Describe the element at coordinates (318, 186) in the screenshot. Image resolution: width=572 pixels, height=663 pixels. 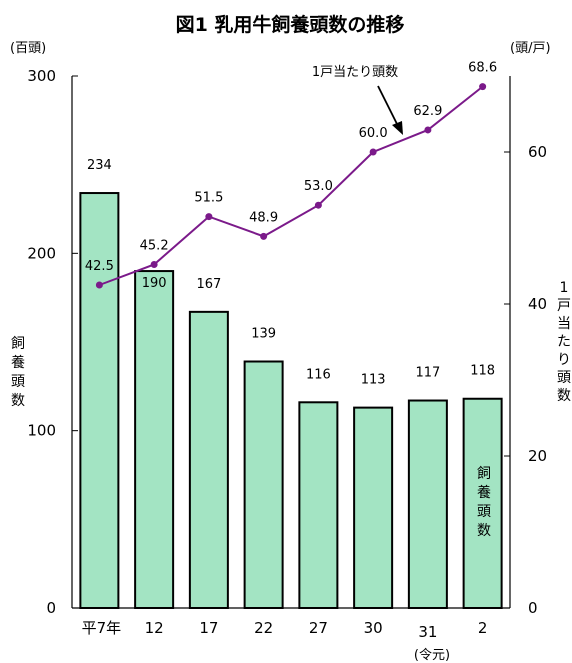
I see `line-value-label: 53.0` at that location.